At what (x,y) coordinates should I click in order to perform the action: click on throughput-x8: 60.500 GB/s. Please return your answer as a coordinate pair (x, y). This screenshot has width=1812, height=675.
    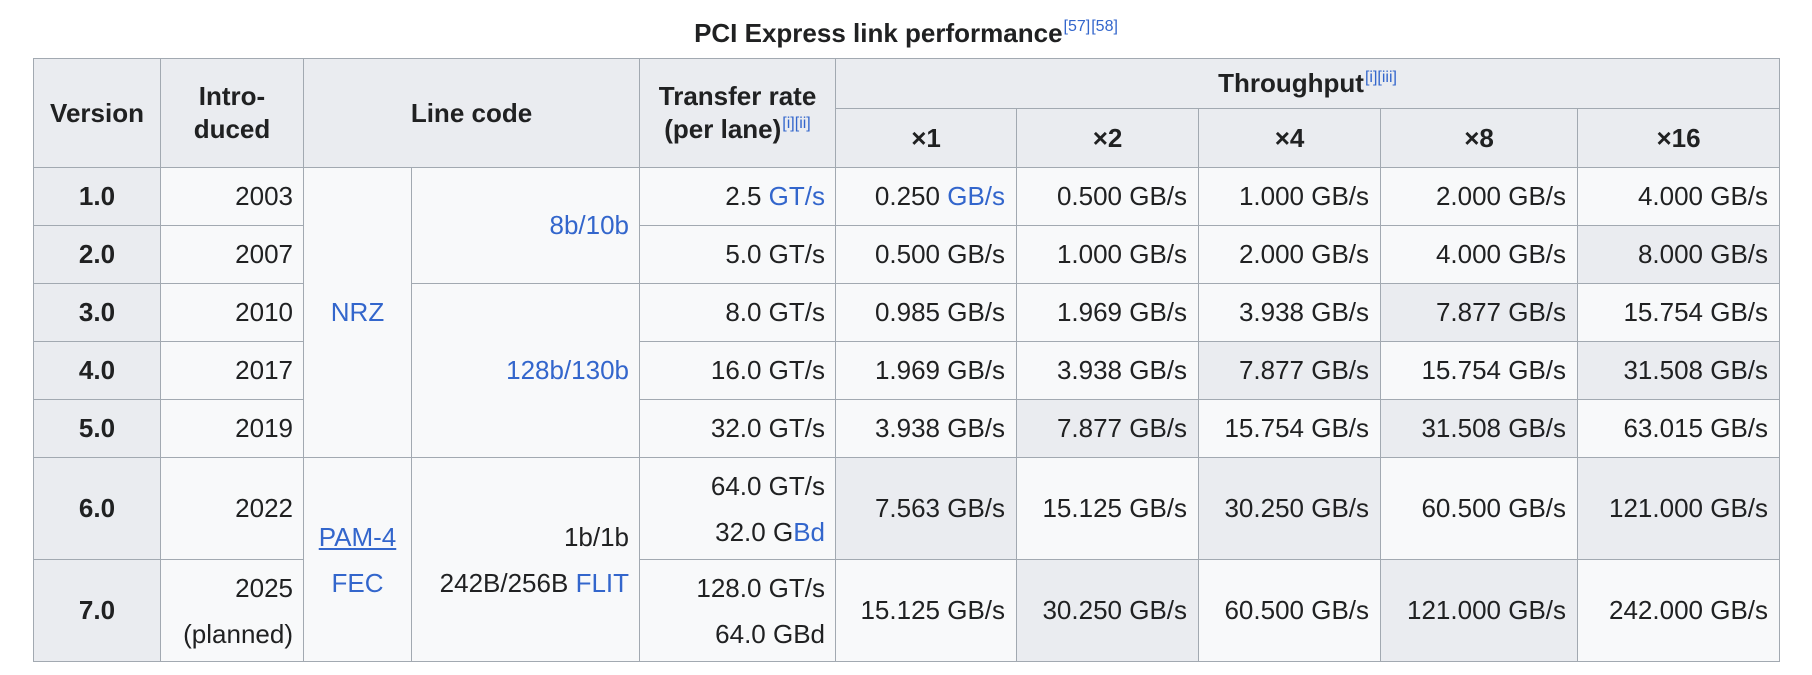
    Looking at the image, I should click on (1479, 508).